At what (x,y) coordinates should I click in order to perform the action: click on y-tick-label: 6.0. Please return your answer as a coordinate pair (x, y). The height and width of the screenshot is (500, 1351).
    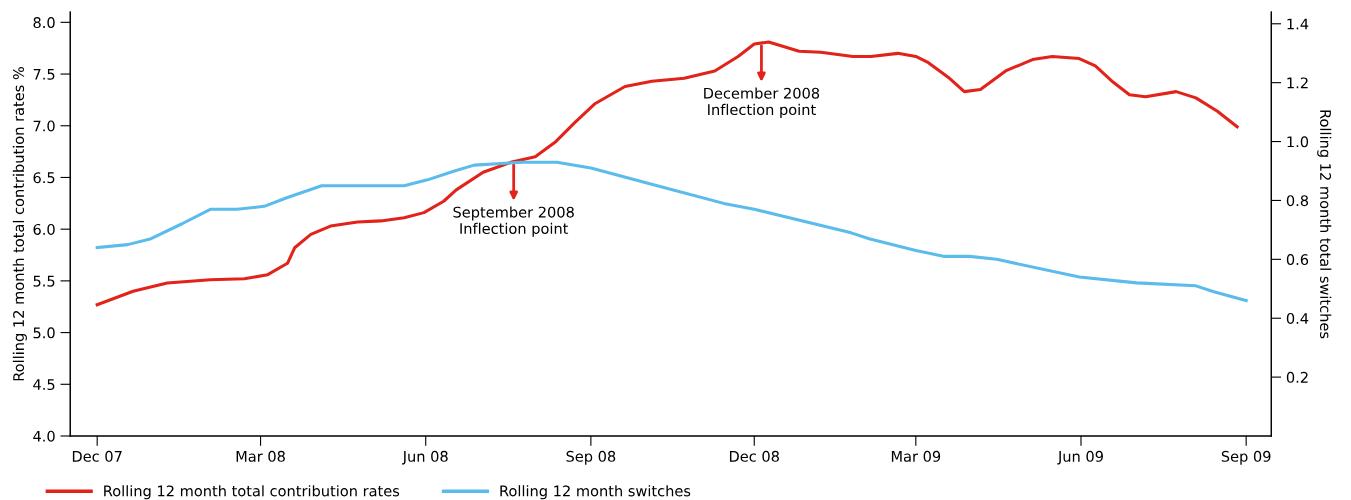
    Looking at the image, I should click on (44, 229).